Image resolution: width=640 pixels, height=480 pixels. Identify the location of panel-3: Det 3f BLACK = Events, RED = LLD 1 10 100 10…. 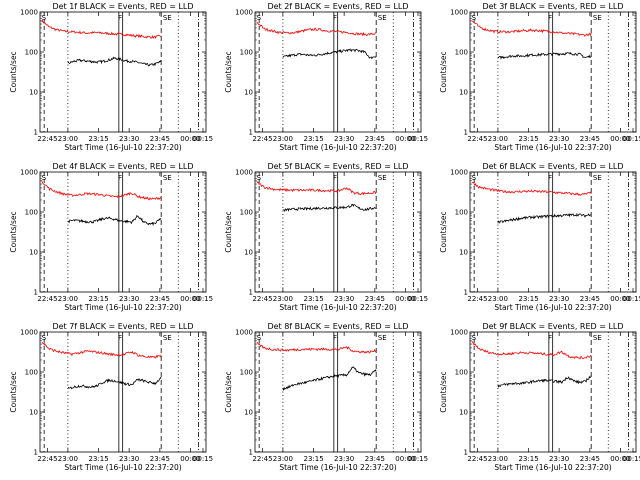
(539, 77).